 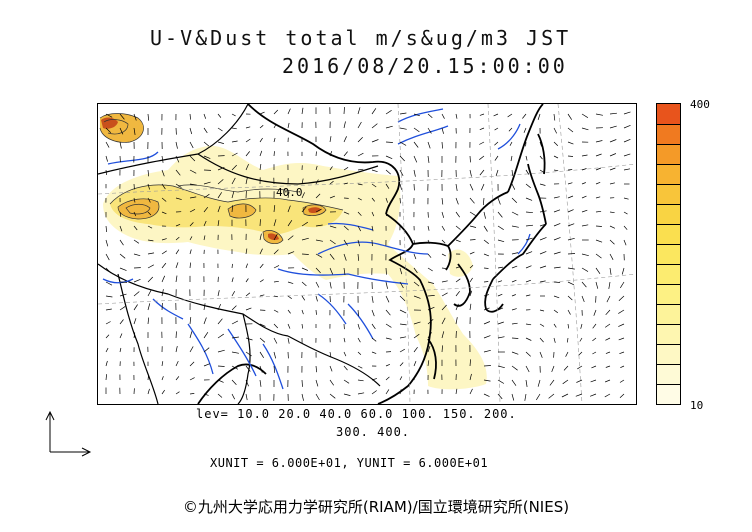 What do you see at coordinates (361, 38) in the screenshot?
I see `chart-title: U-V&Dust total m/s&ug/m3 JST` at bounding box center [361, 38].